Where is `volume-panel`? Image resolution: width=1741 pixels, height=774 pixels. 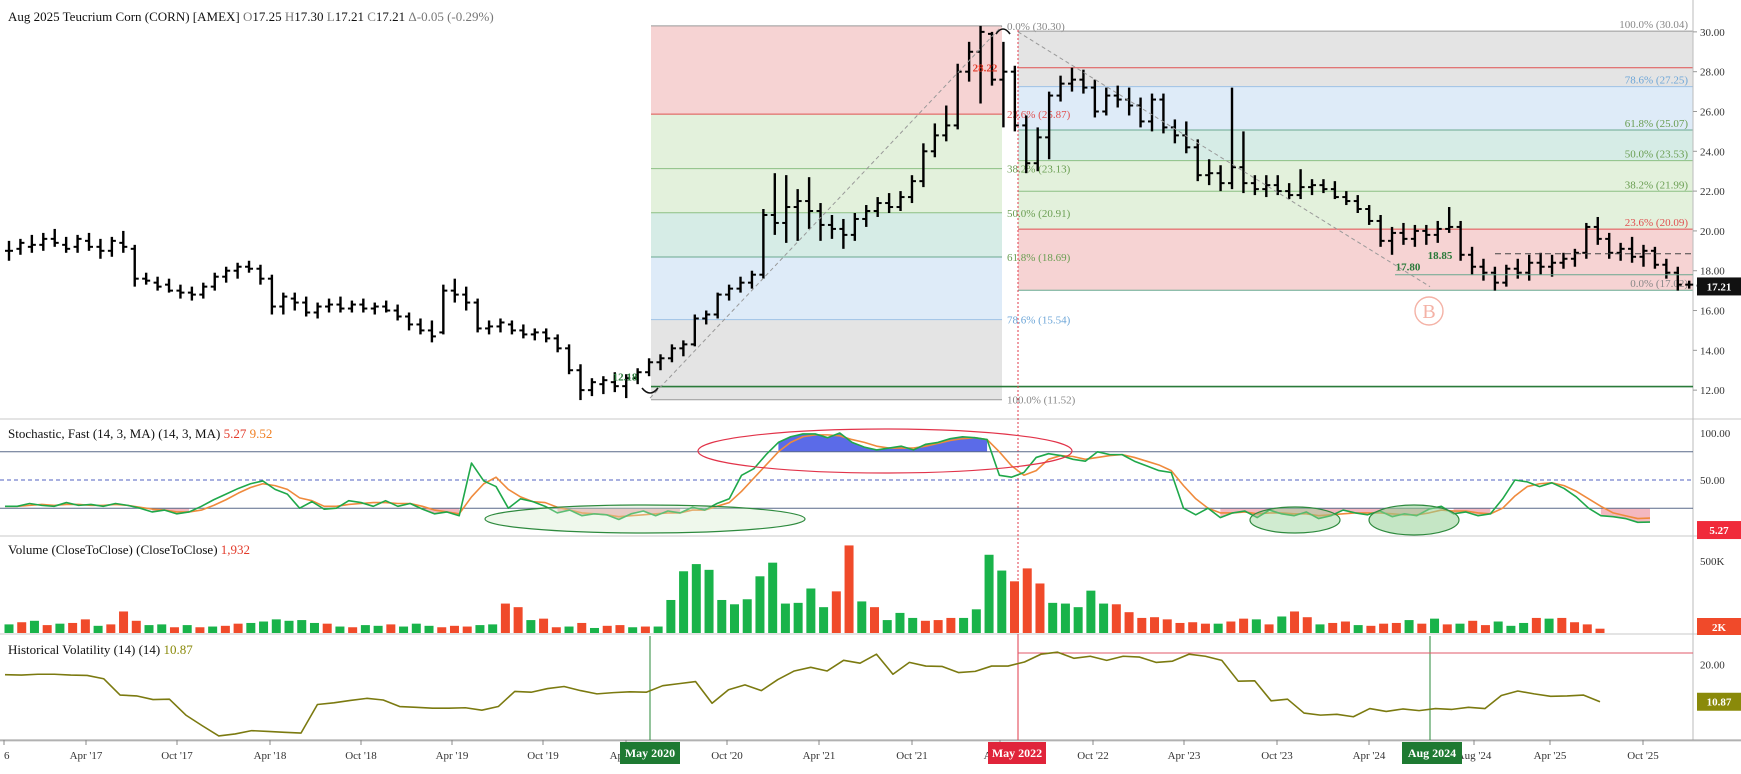
volume-panel is located at coordinates (804, 589).